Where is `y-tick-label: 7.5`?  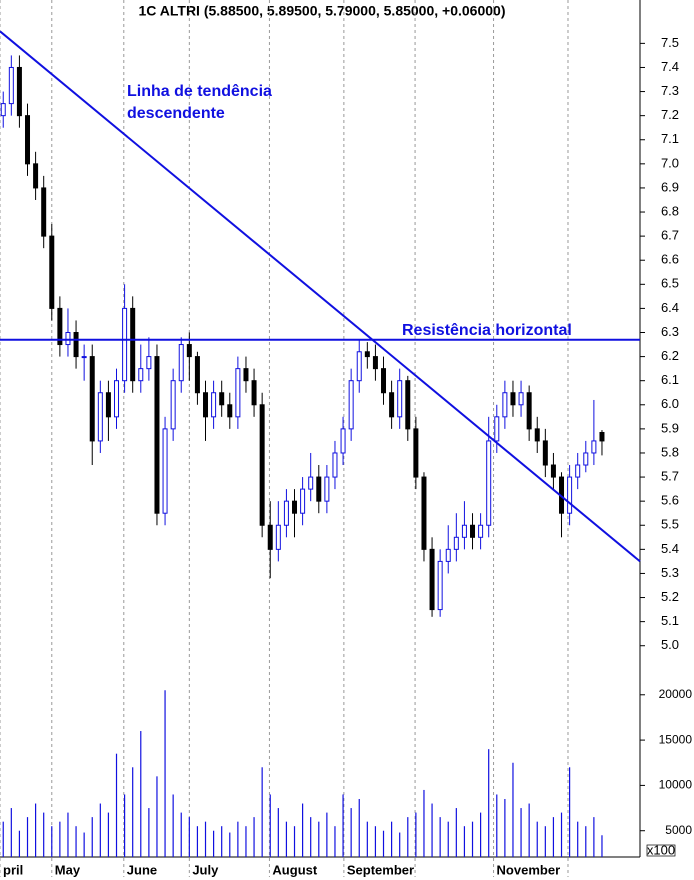
y-tick-label: 7.5 is located at coordinates (670, 42).